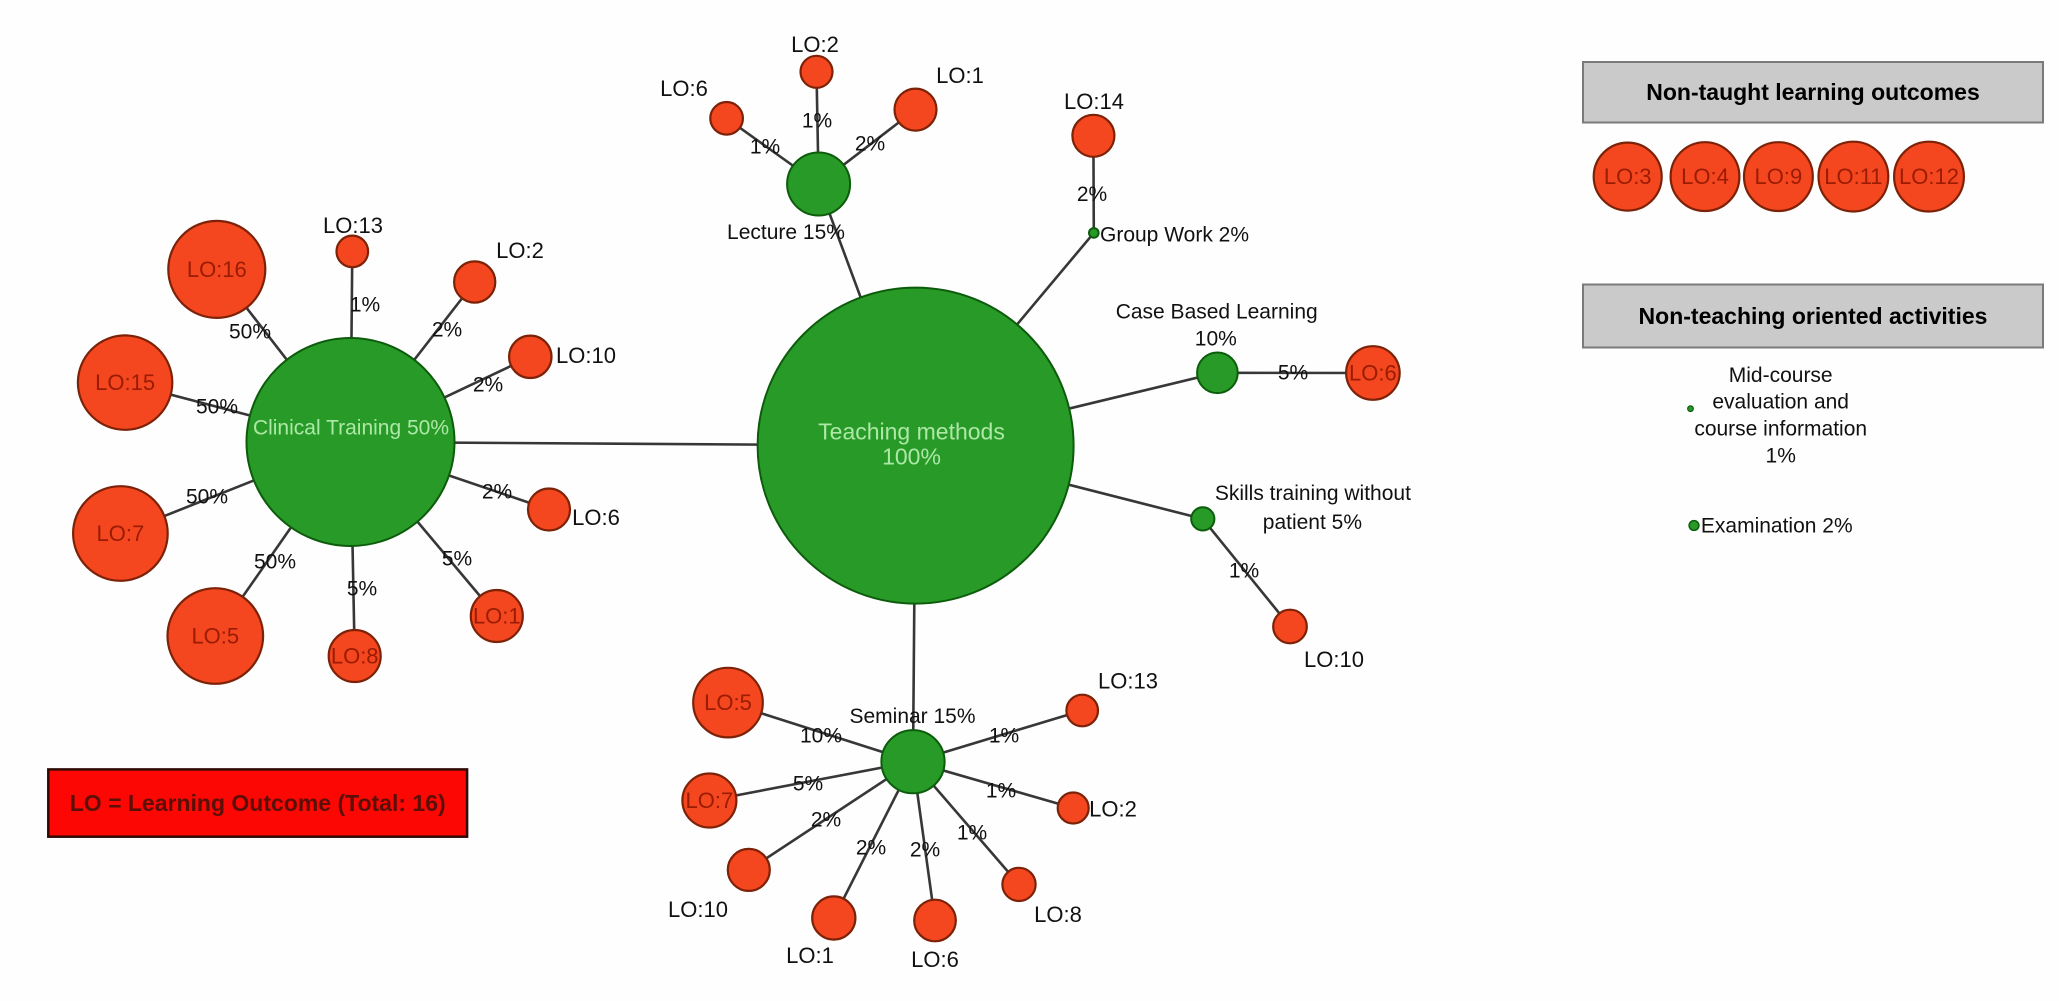  Describe the element at coordinates (258, 803) in the screenshot. I see `svg-text:LO = Learning Outcome (Total:: LO = Learning Outcome (Total: 16)` at that location.